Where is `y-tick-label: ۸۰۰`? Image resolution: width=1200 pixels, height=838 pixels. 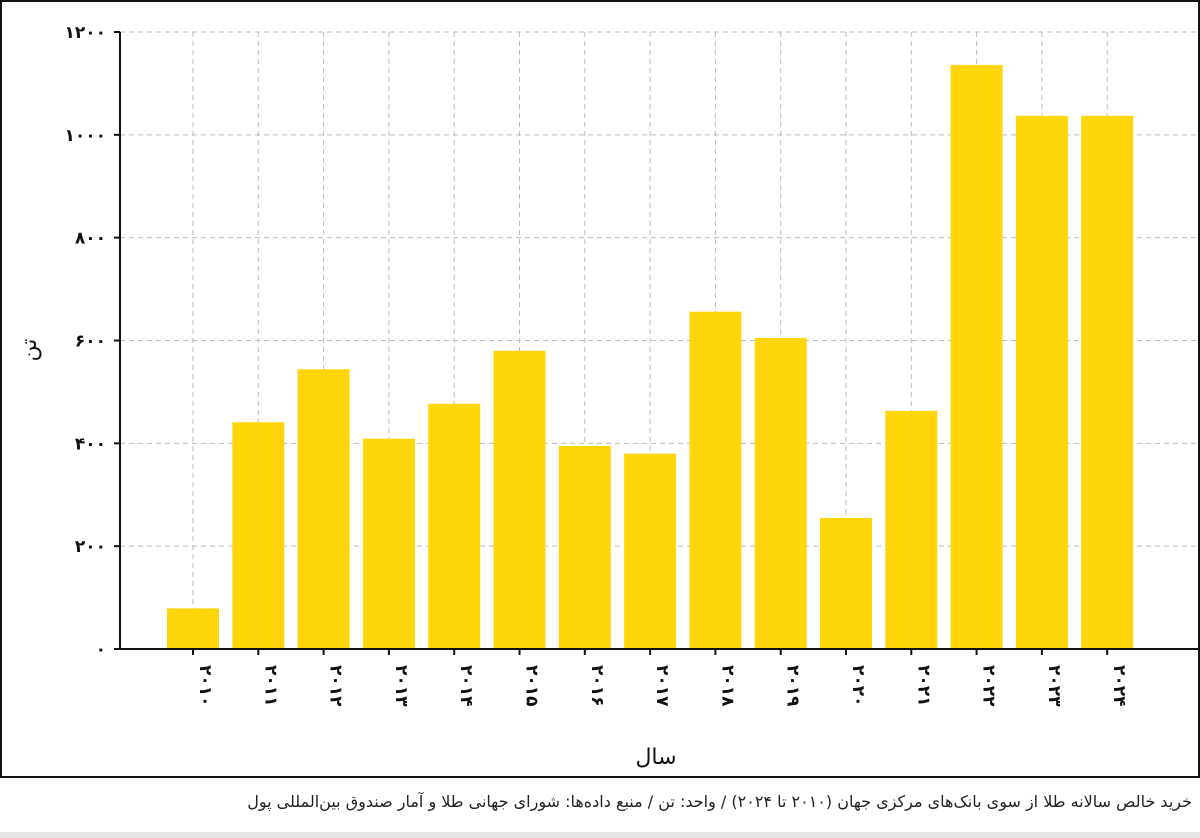 y-tick-label: ۸۰۰ is located at coordinates (90, 239).